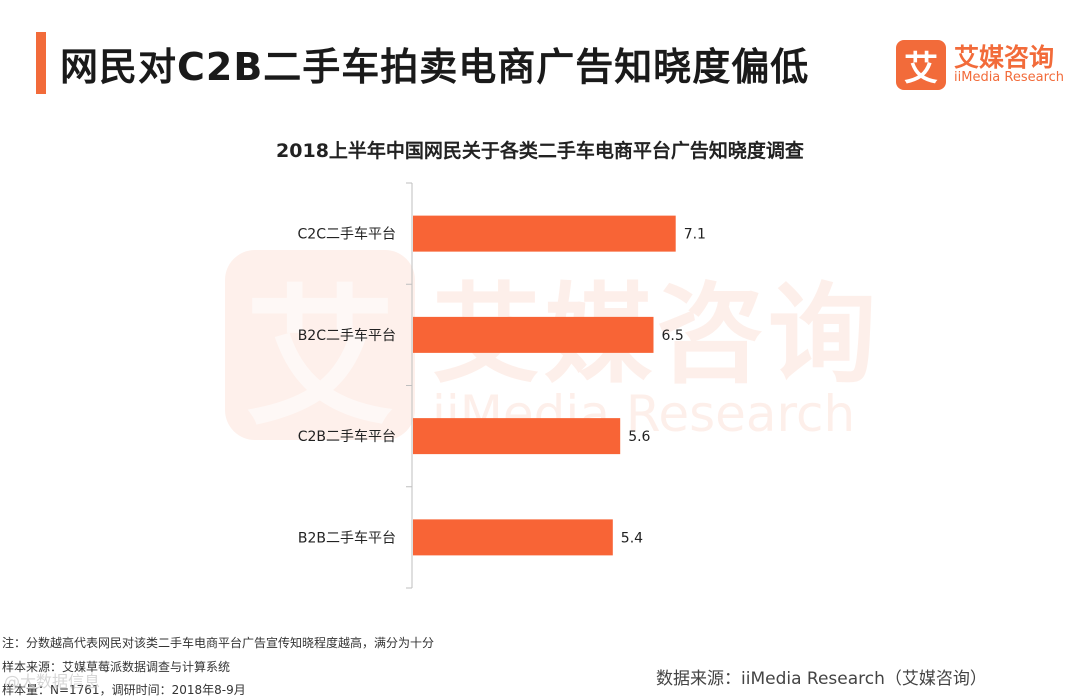  What do you see at coordinates (673, 336) in the screenshot?
I see `value-label: 6.5` at bounding box center [673, 336].